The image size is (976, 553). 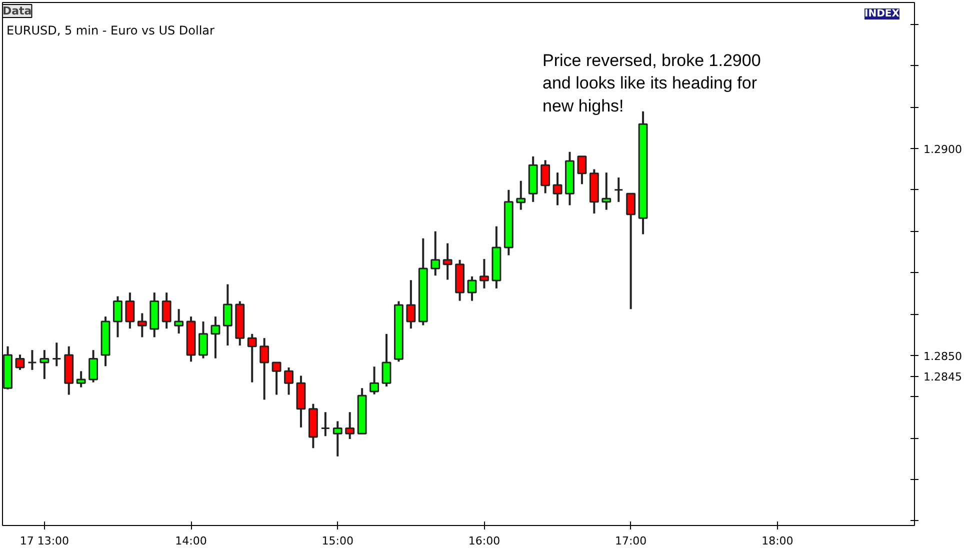 What do you see at coordinates (110, 31) in the screenshot?
I see `text: EURUSD, 5 min - Euro vs US Dollar` at bounding box center [110, 31].